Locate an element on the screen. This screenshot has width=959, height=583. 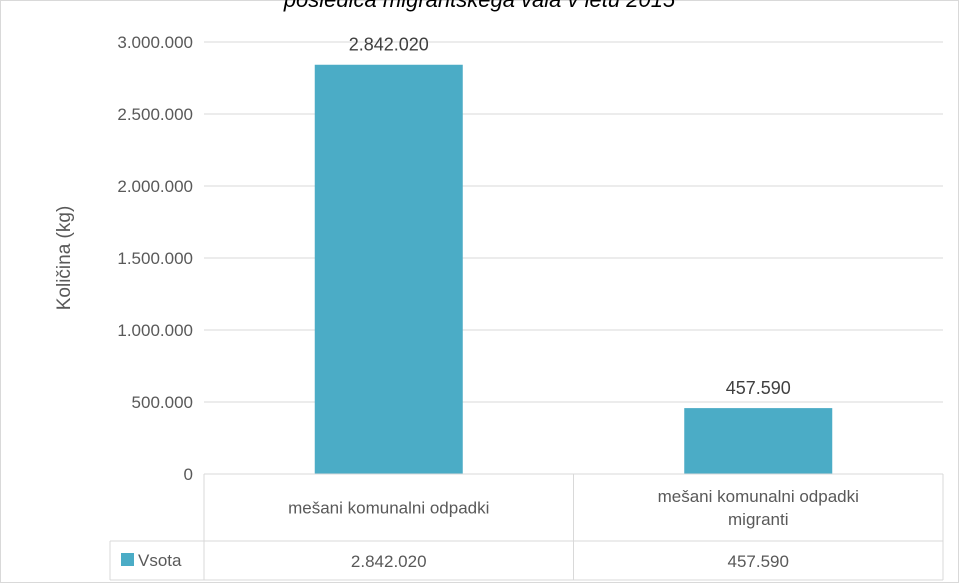
legend-label: Vsota is located at coordinates (160, 560).